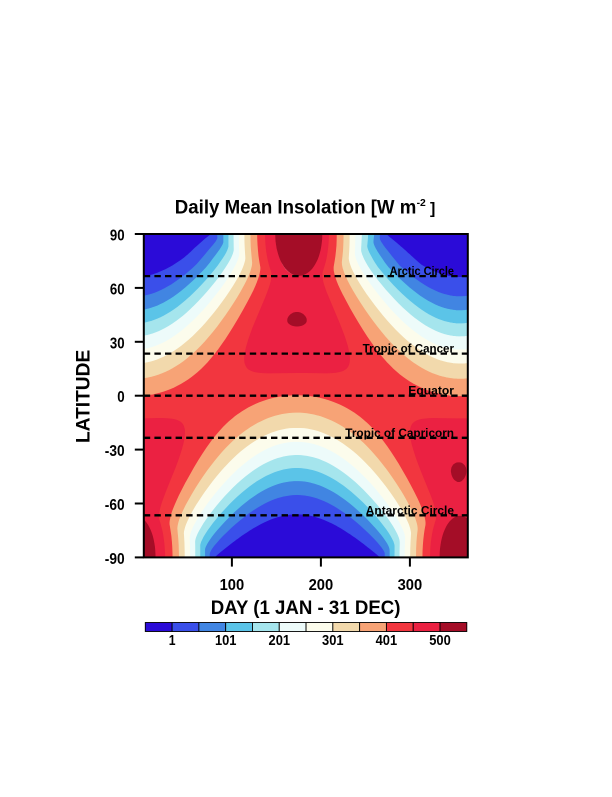 The image size is (612, 797). Describe the element at coordinates (120, 397) in the screenshot. I see `svg-text: 0` at that location.